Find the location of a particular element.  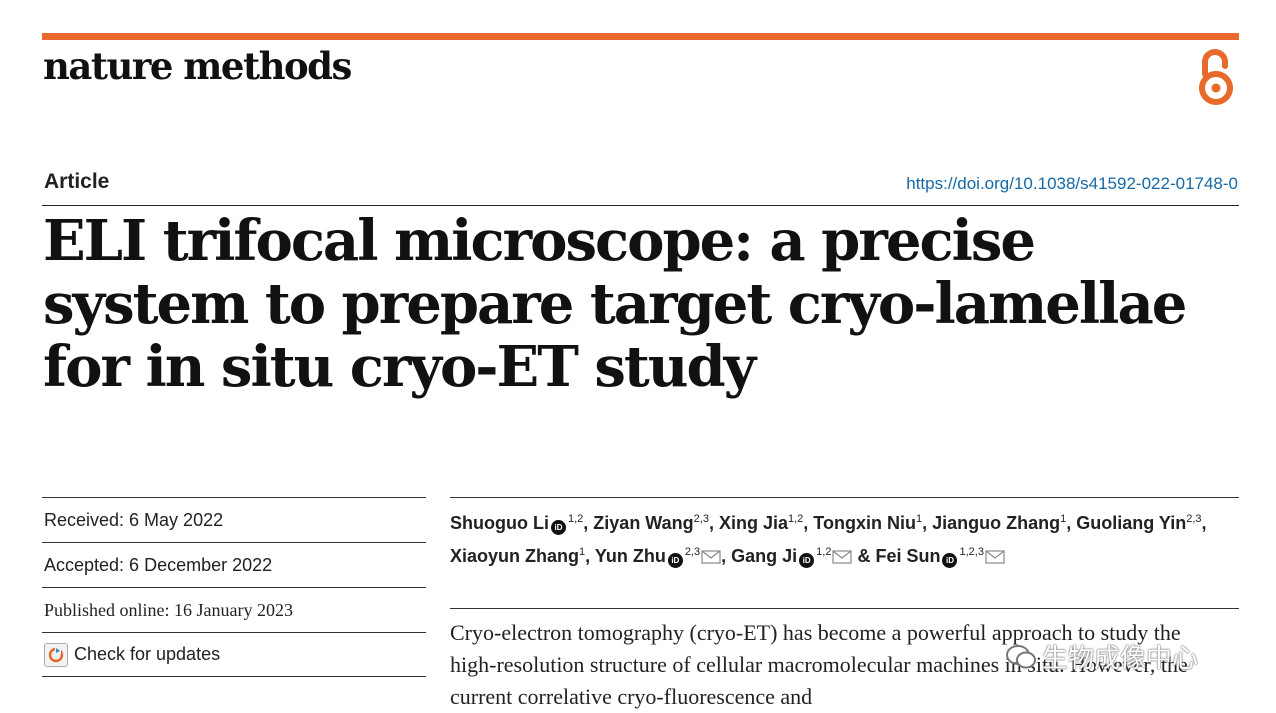

article-type-label: Article is located at coordinates (77, 181).